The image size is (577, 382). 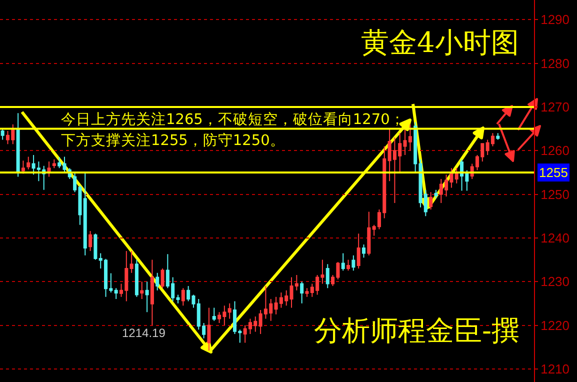 I want to click on y-tick-label: 1270, so click(x=555, y=107).